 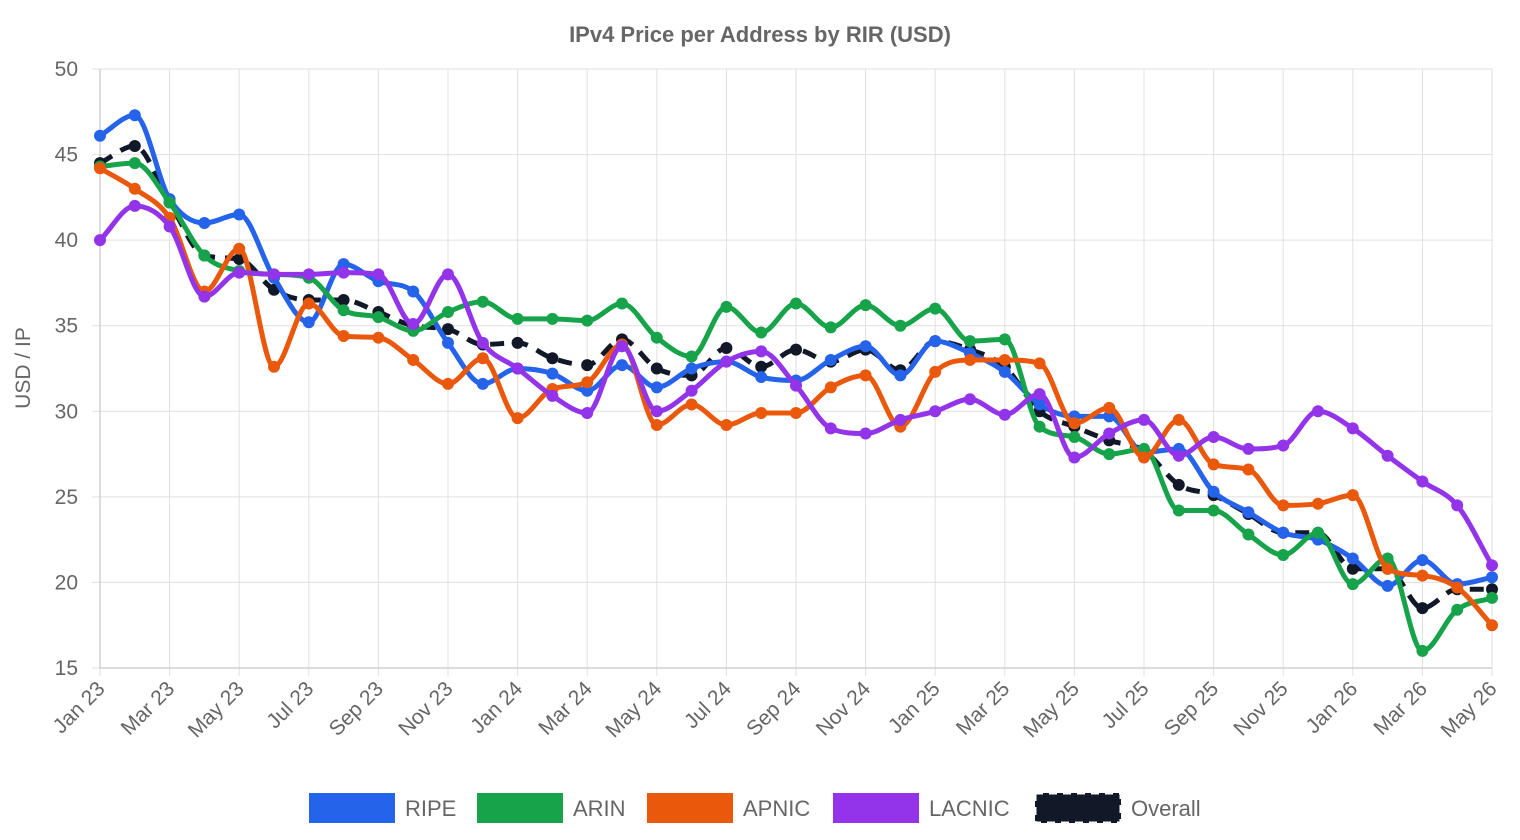 I want to click on x-tick-label: Mar 26, so click(x=1400, y=708).